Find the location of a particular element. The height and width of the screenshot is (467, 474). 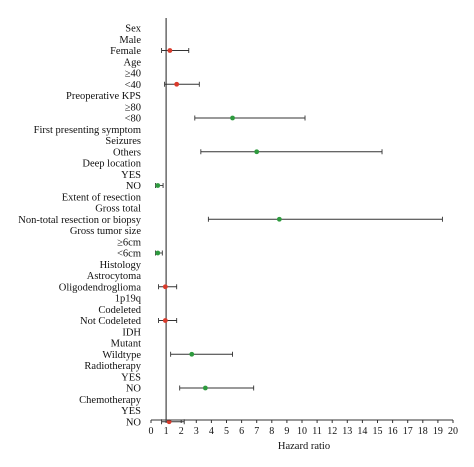

x-tick-label: 5 is located at coordinates (226, 431).